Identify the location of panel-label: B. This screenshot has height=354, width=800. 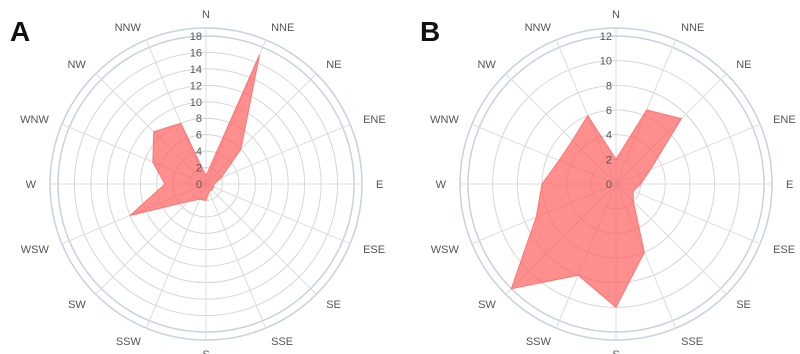
(430, 31).